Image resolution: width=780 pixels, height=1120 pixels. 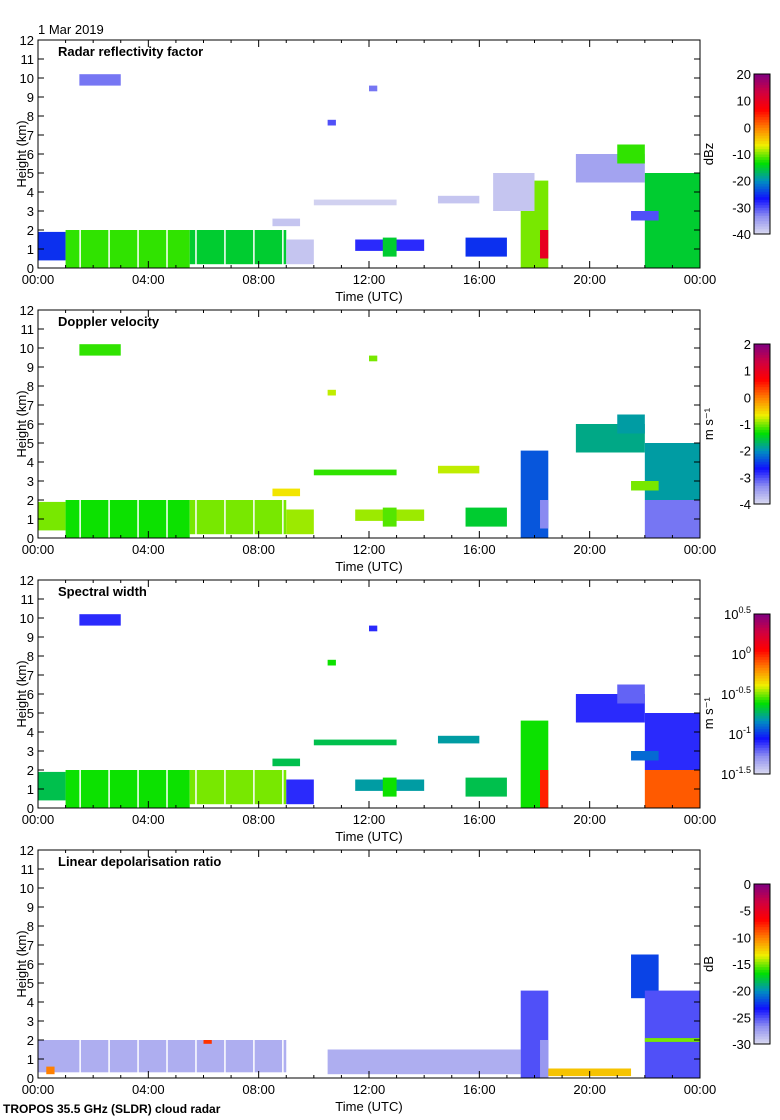 What do you see at coordinates (741, 181) in the screenshot?
I see `colorbar-tick-label: -20` at bounding box center [741, 181].